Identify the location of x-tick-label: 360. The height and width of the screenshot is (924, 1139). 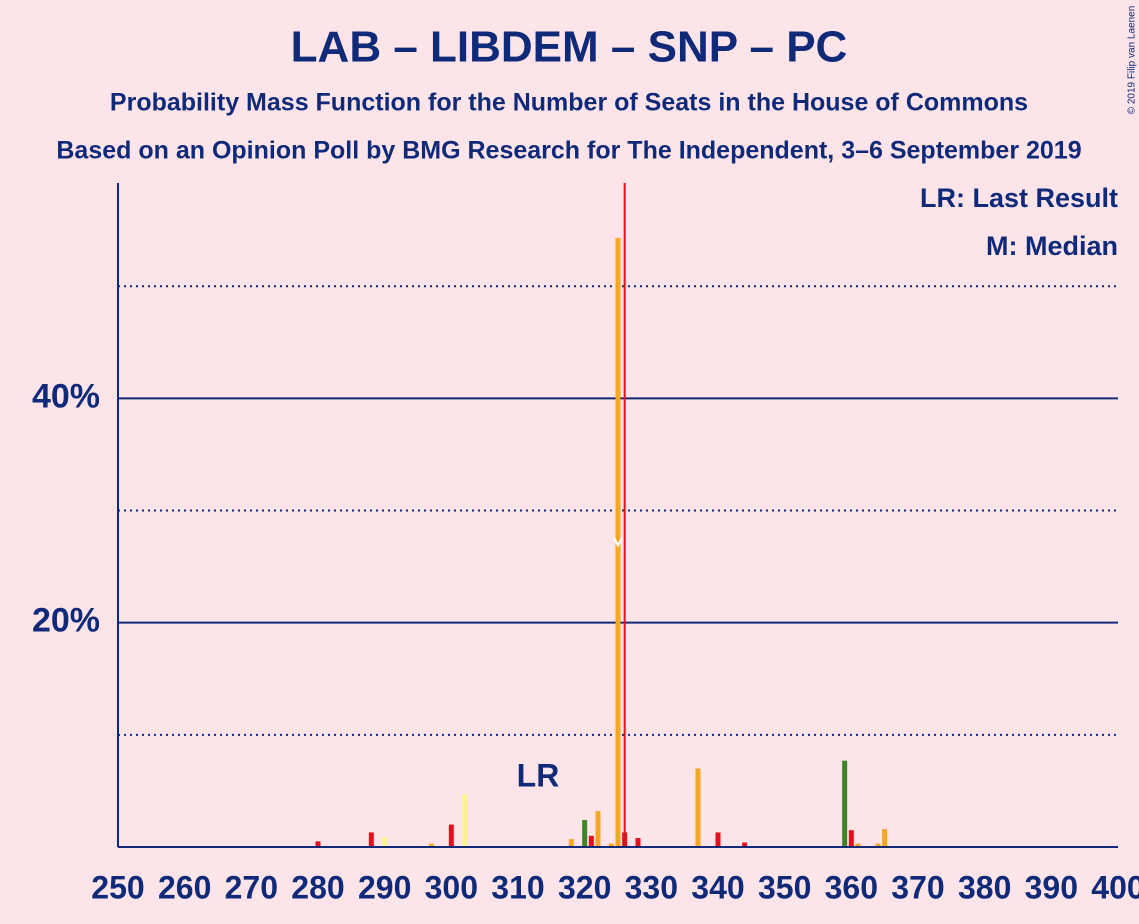
(851, 887).